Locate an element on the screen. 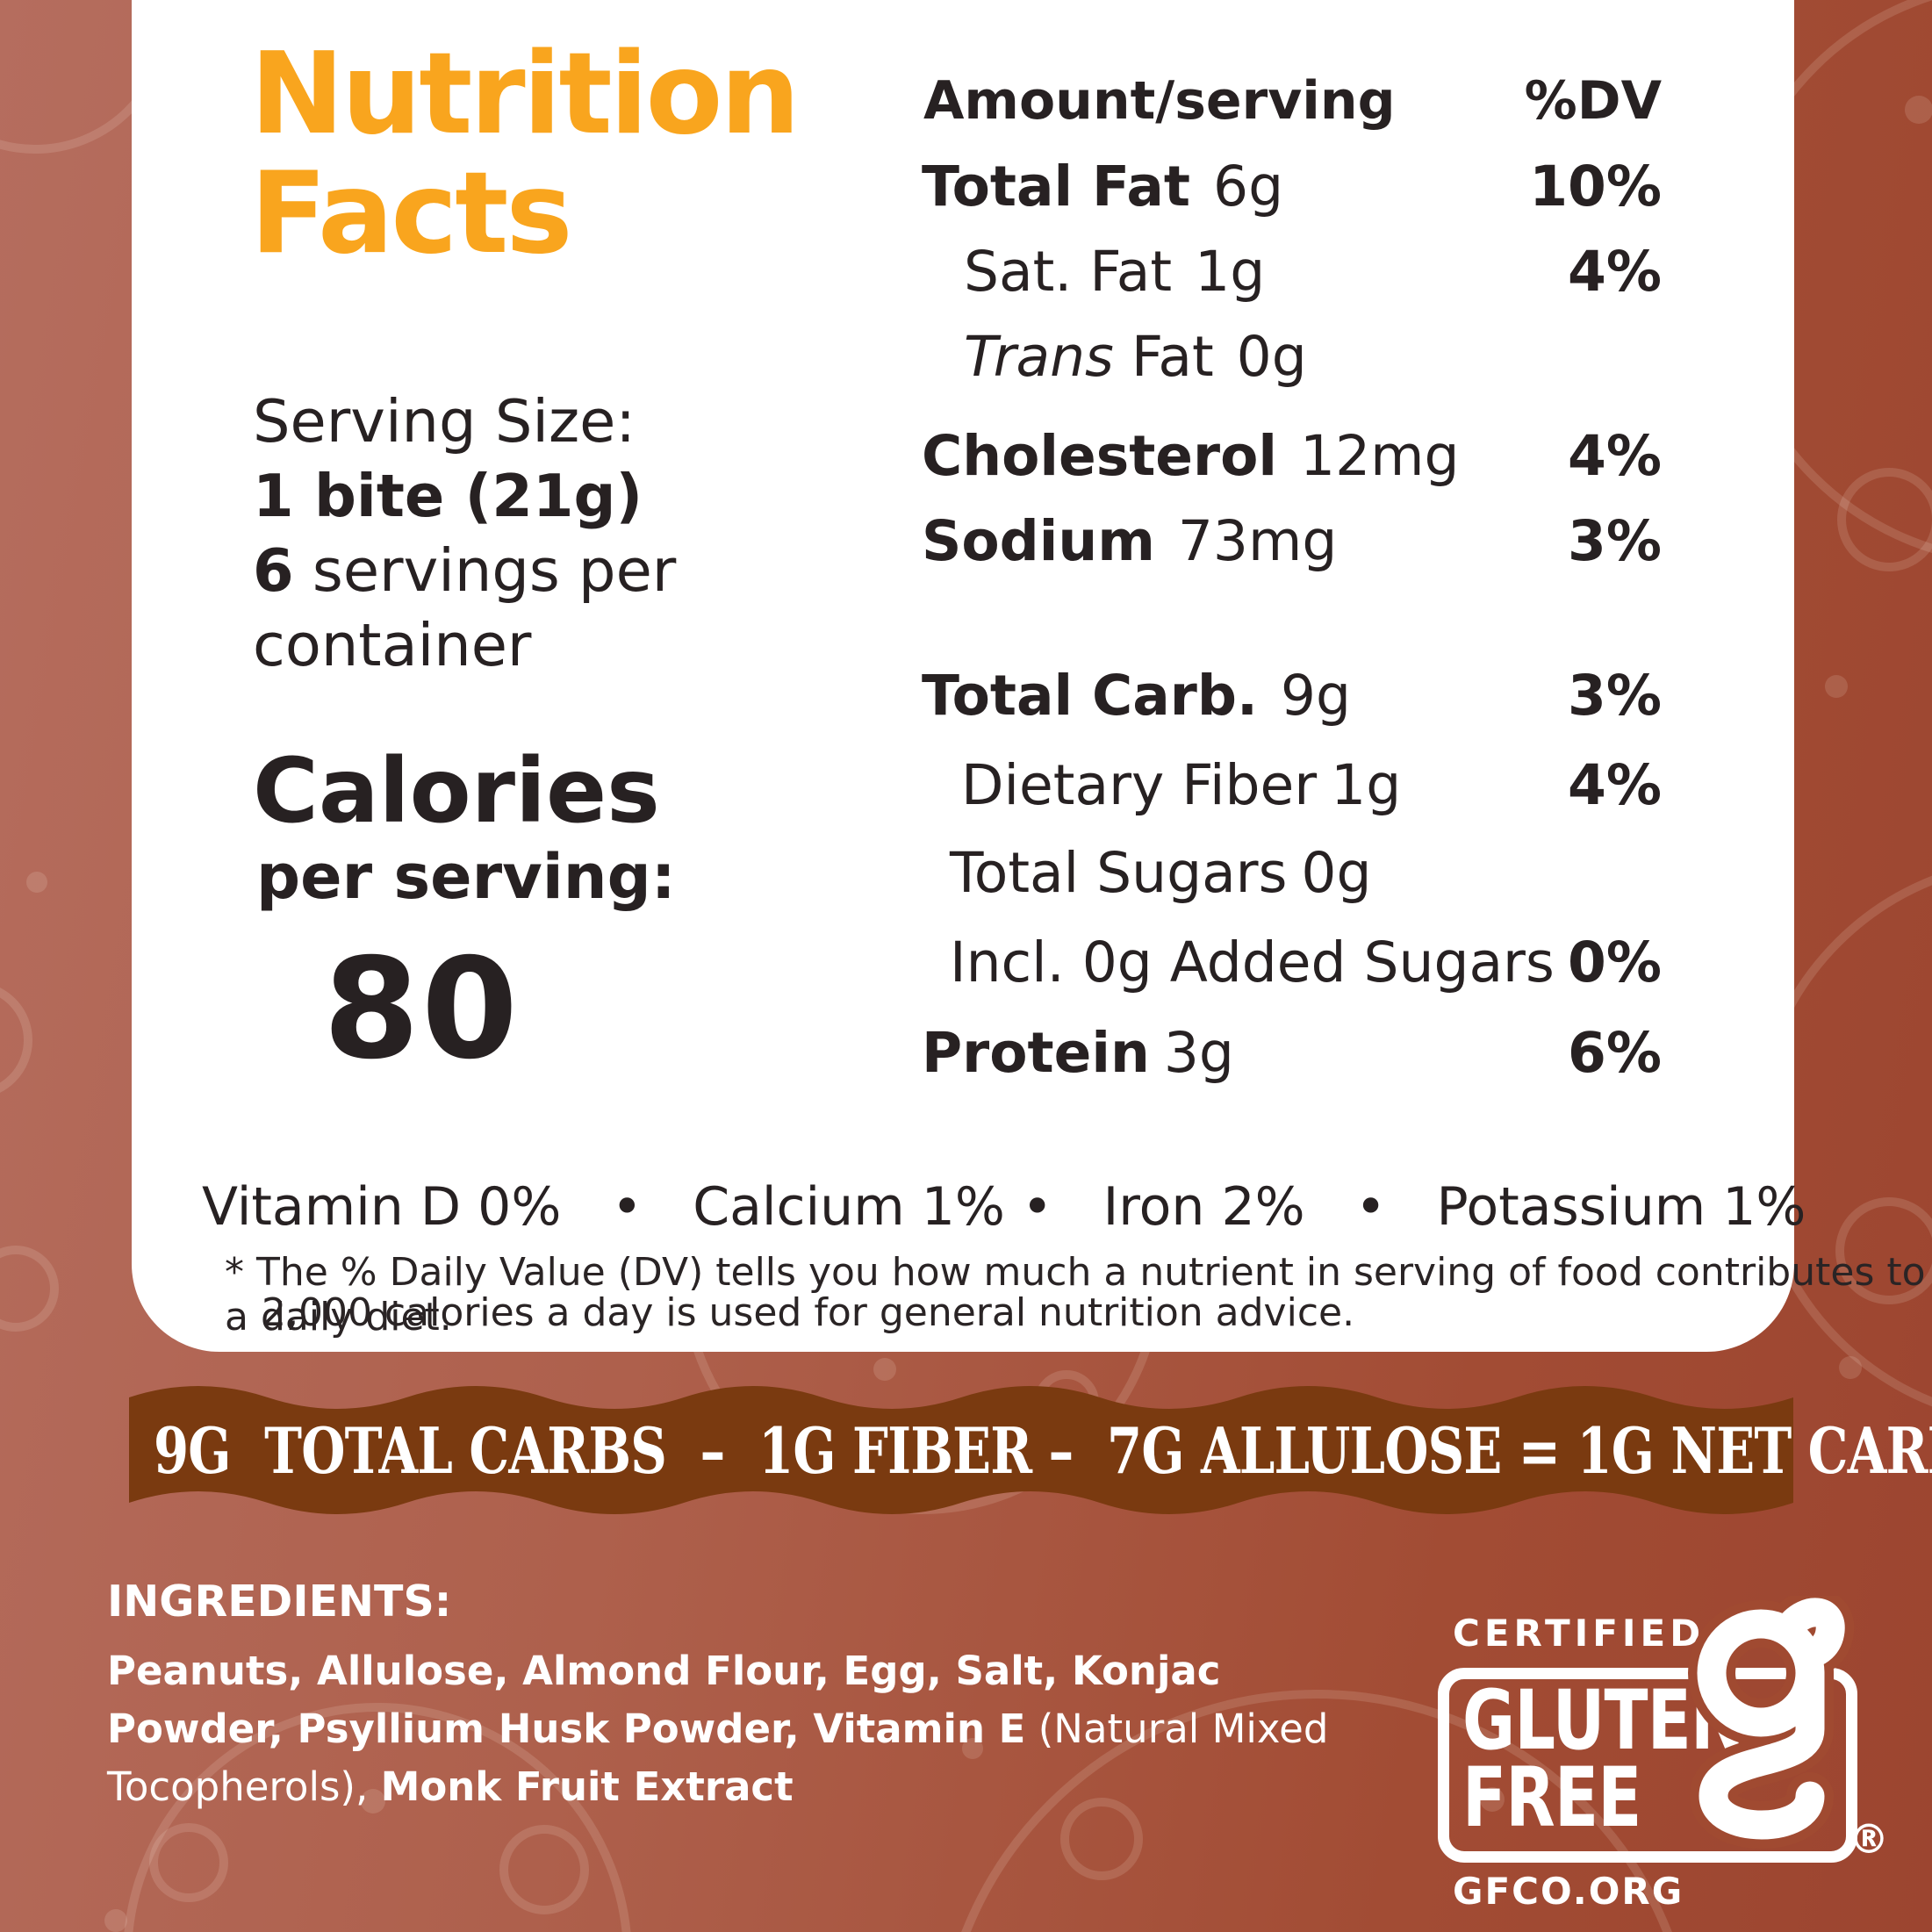  ingredients-heading: INGREDIENTS: is located at coordinates (279, 1601).